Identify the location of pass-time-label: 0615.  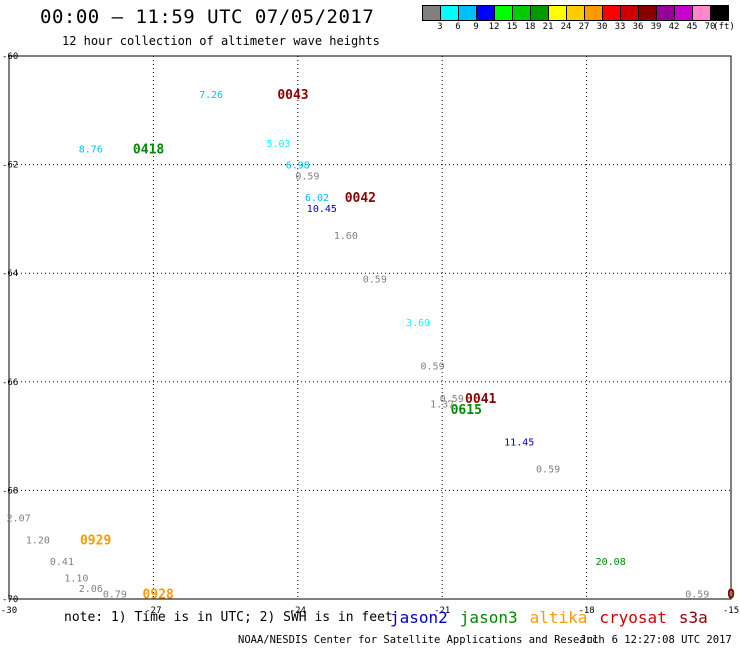
(466, 410).